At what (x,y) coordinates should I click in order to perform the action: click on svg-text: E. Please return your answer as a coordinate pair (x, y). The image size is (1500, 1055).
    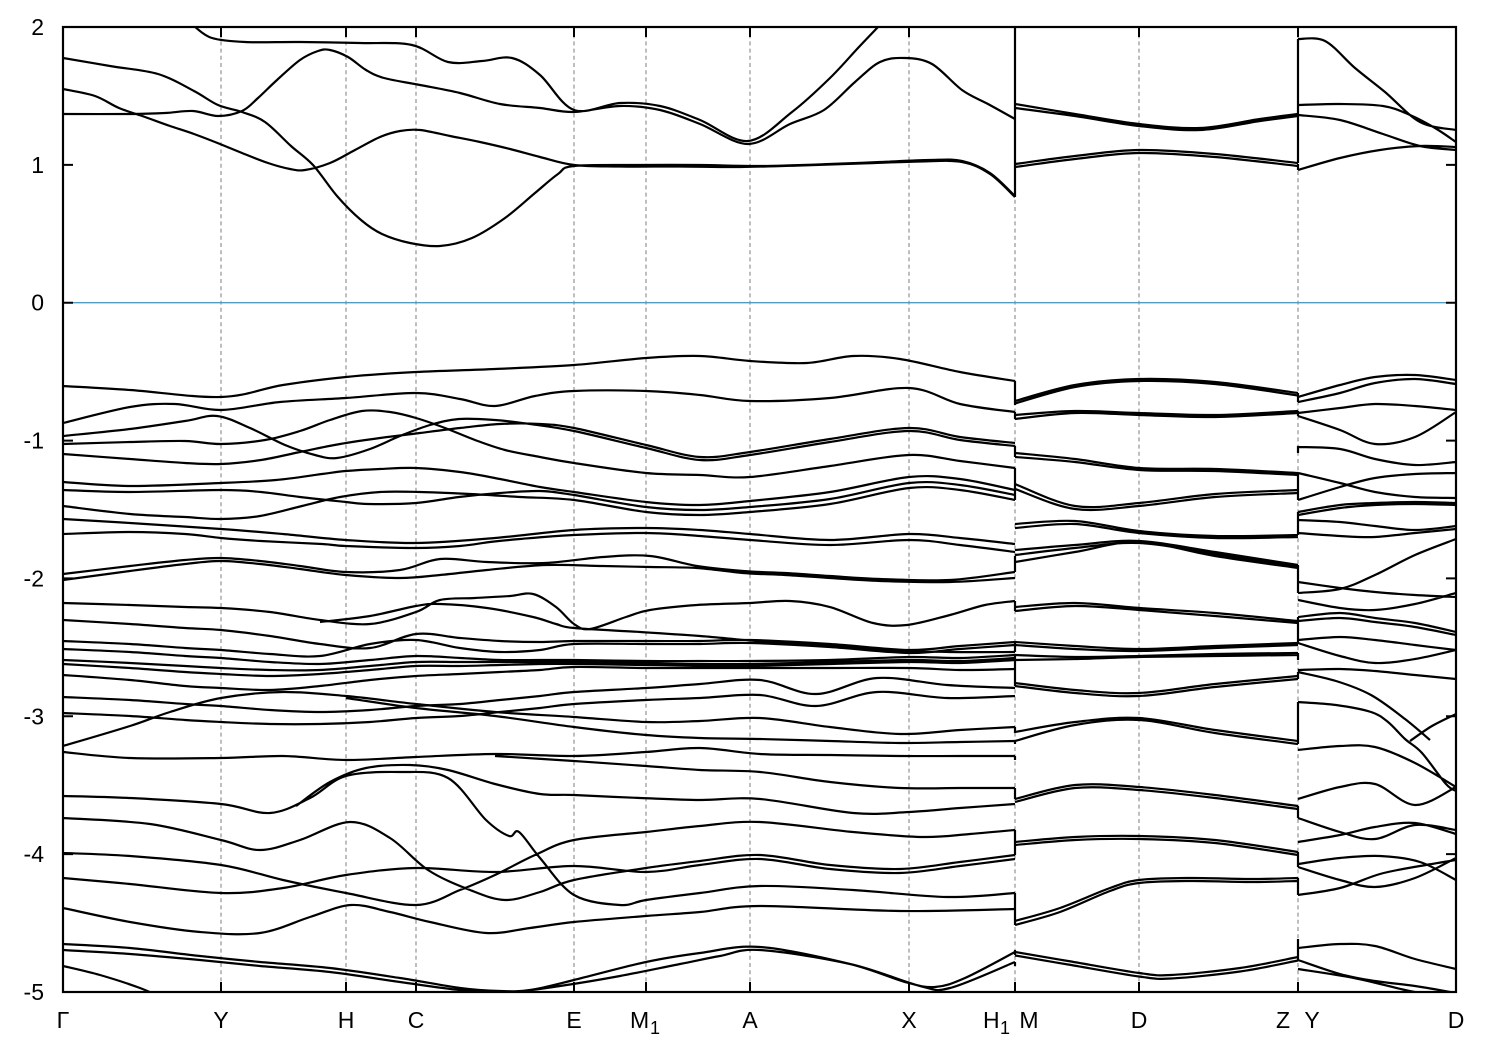
    Looking at the image, I should click on (573, 1020).